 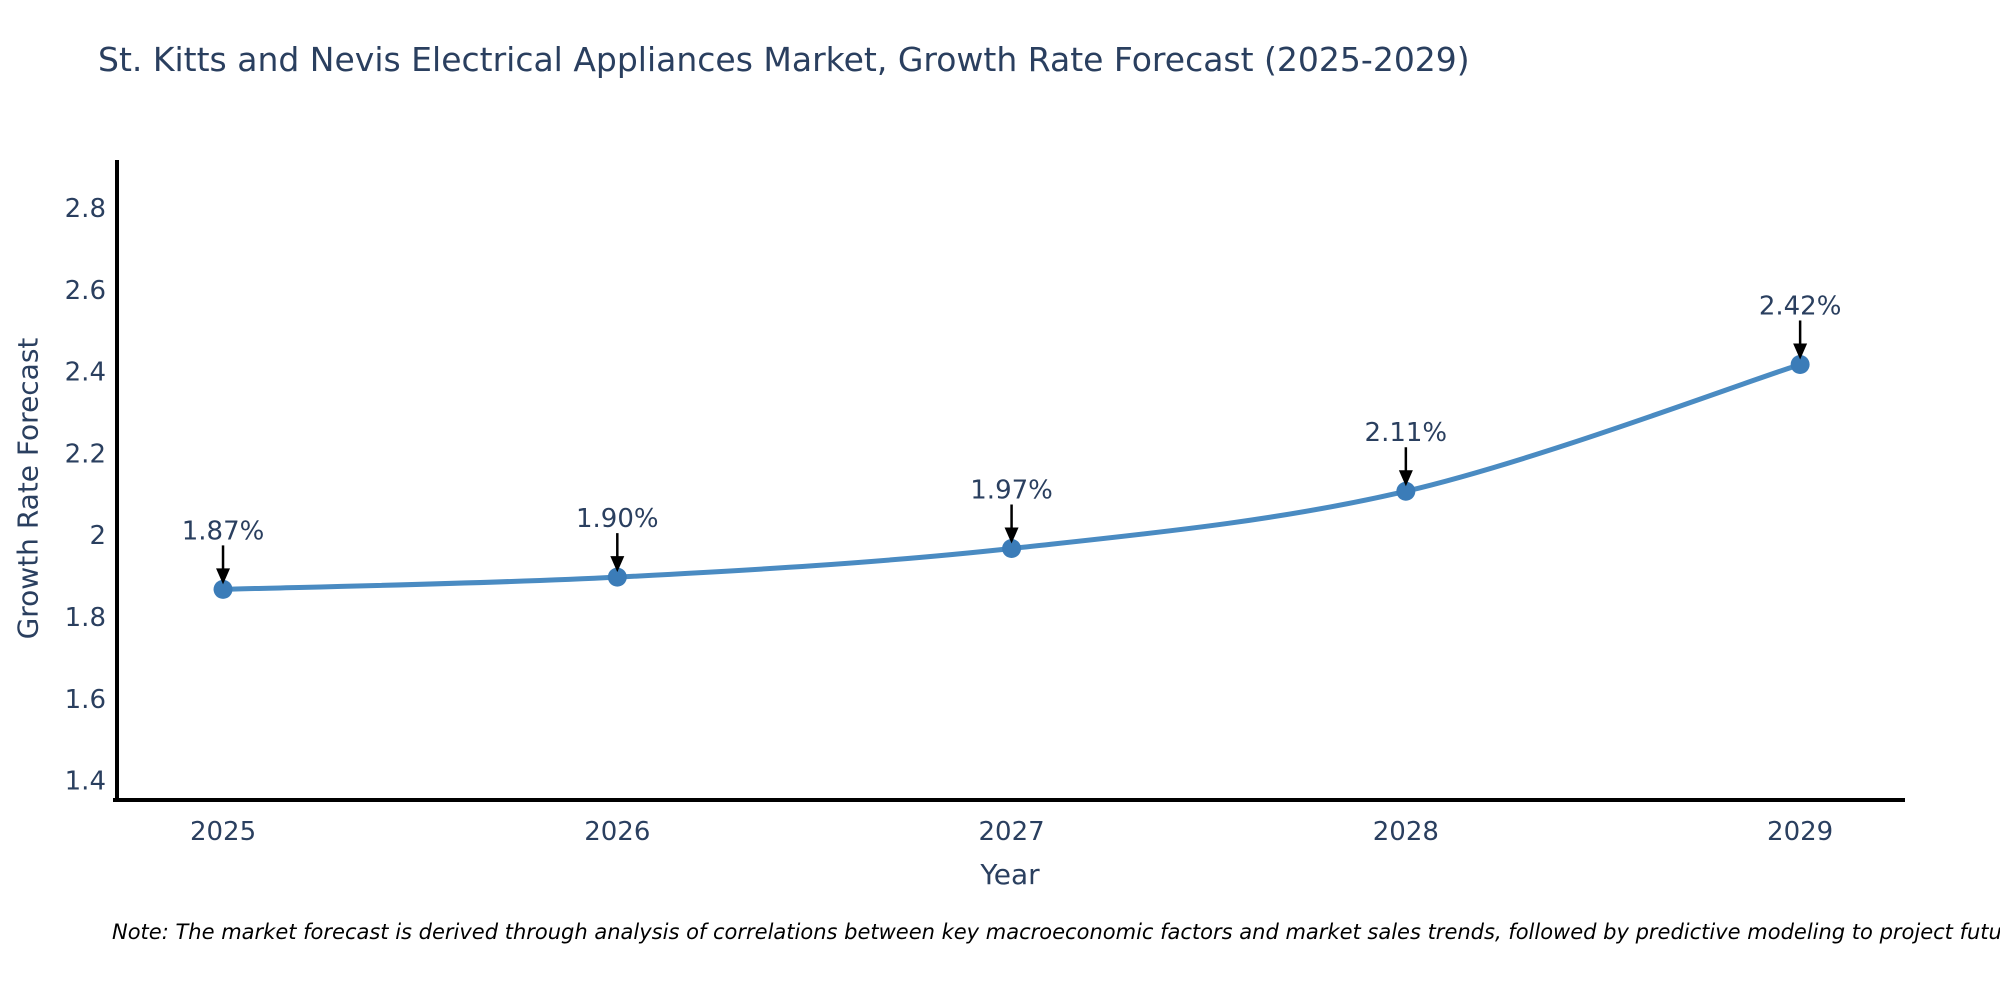 What do you see at coordinates (97, 536) in the screenshot?
I see `y-tick-label: 2` at bounding box center [97, 536].